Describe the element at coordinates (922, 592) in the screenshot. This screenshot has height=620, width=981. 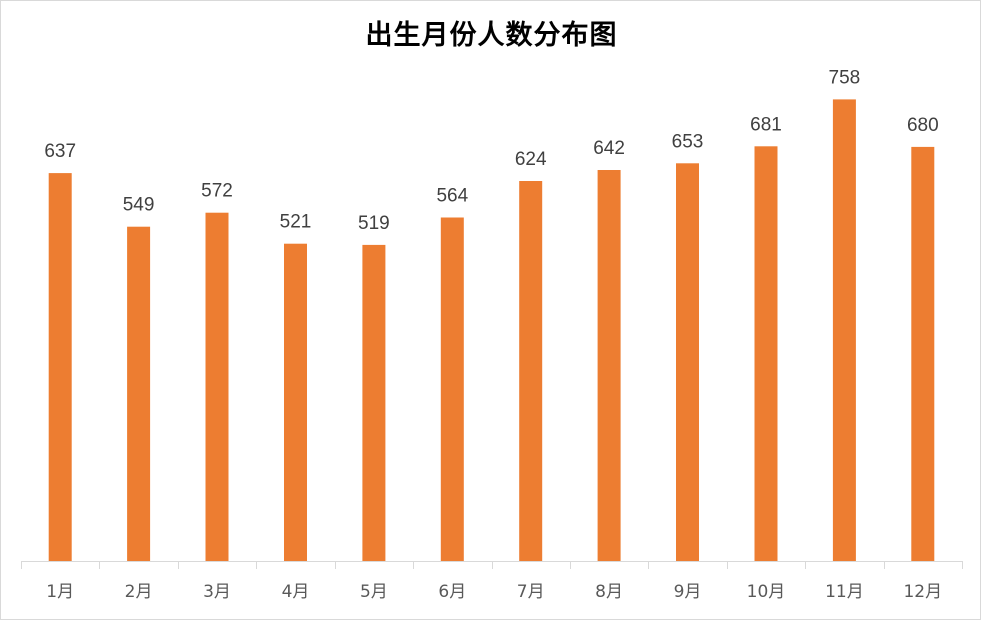
I see `x-tick-label-12: 12月` at that location.